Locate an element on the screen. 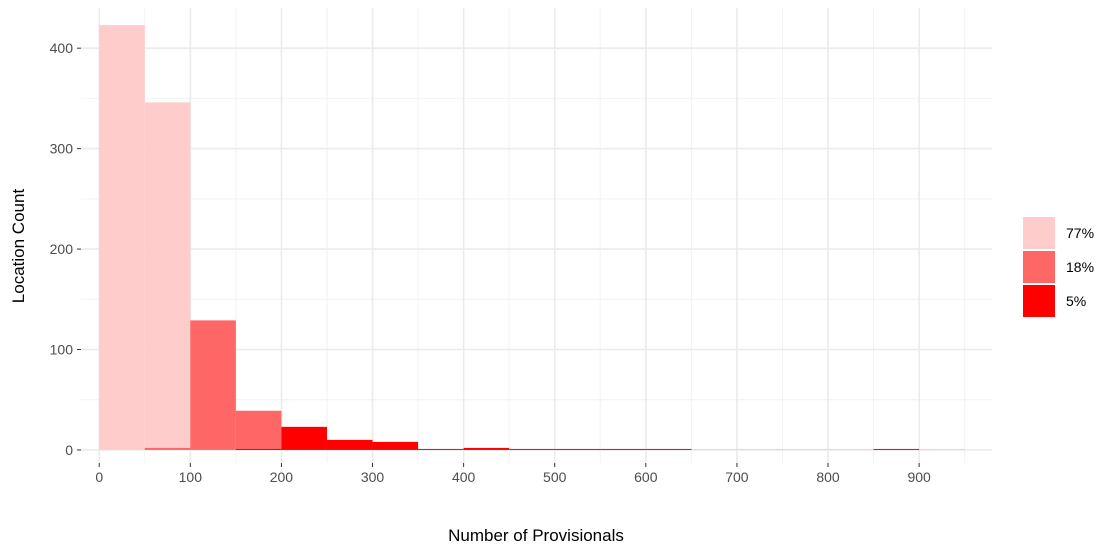 This screenshot has height=550, width=1105. y-axis-title: Location Count is located at coordinates (18, 246).